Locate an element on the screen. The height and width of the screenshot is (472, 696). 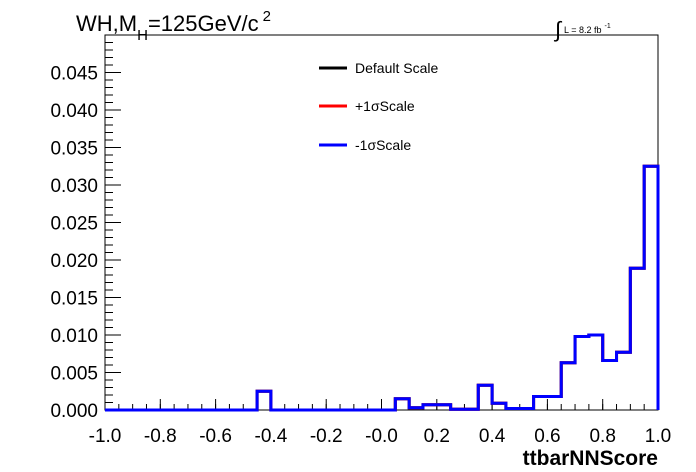
y-tick-label: 0.025 is located at coordinates (74, 224).